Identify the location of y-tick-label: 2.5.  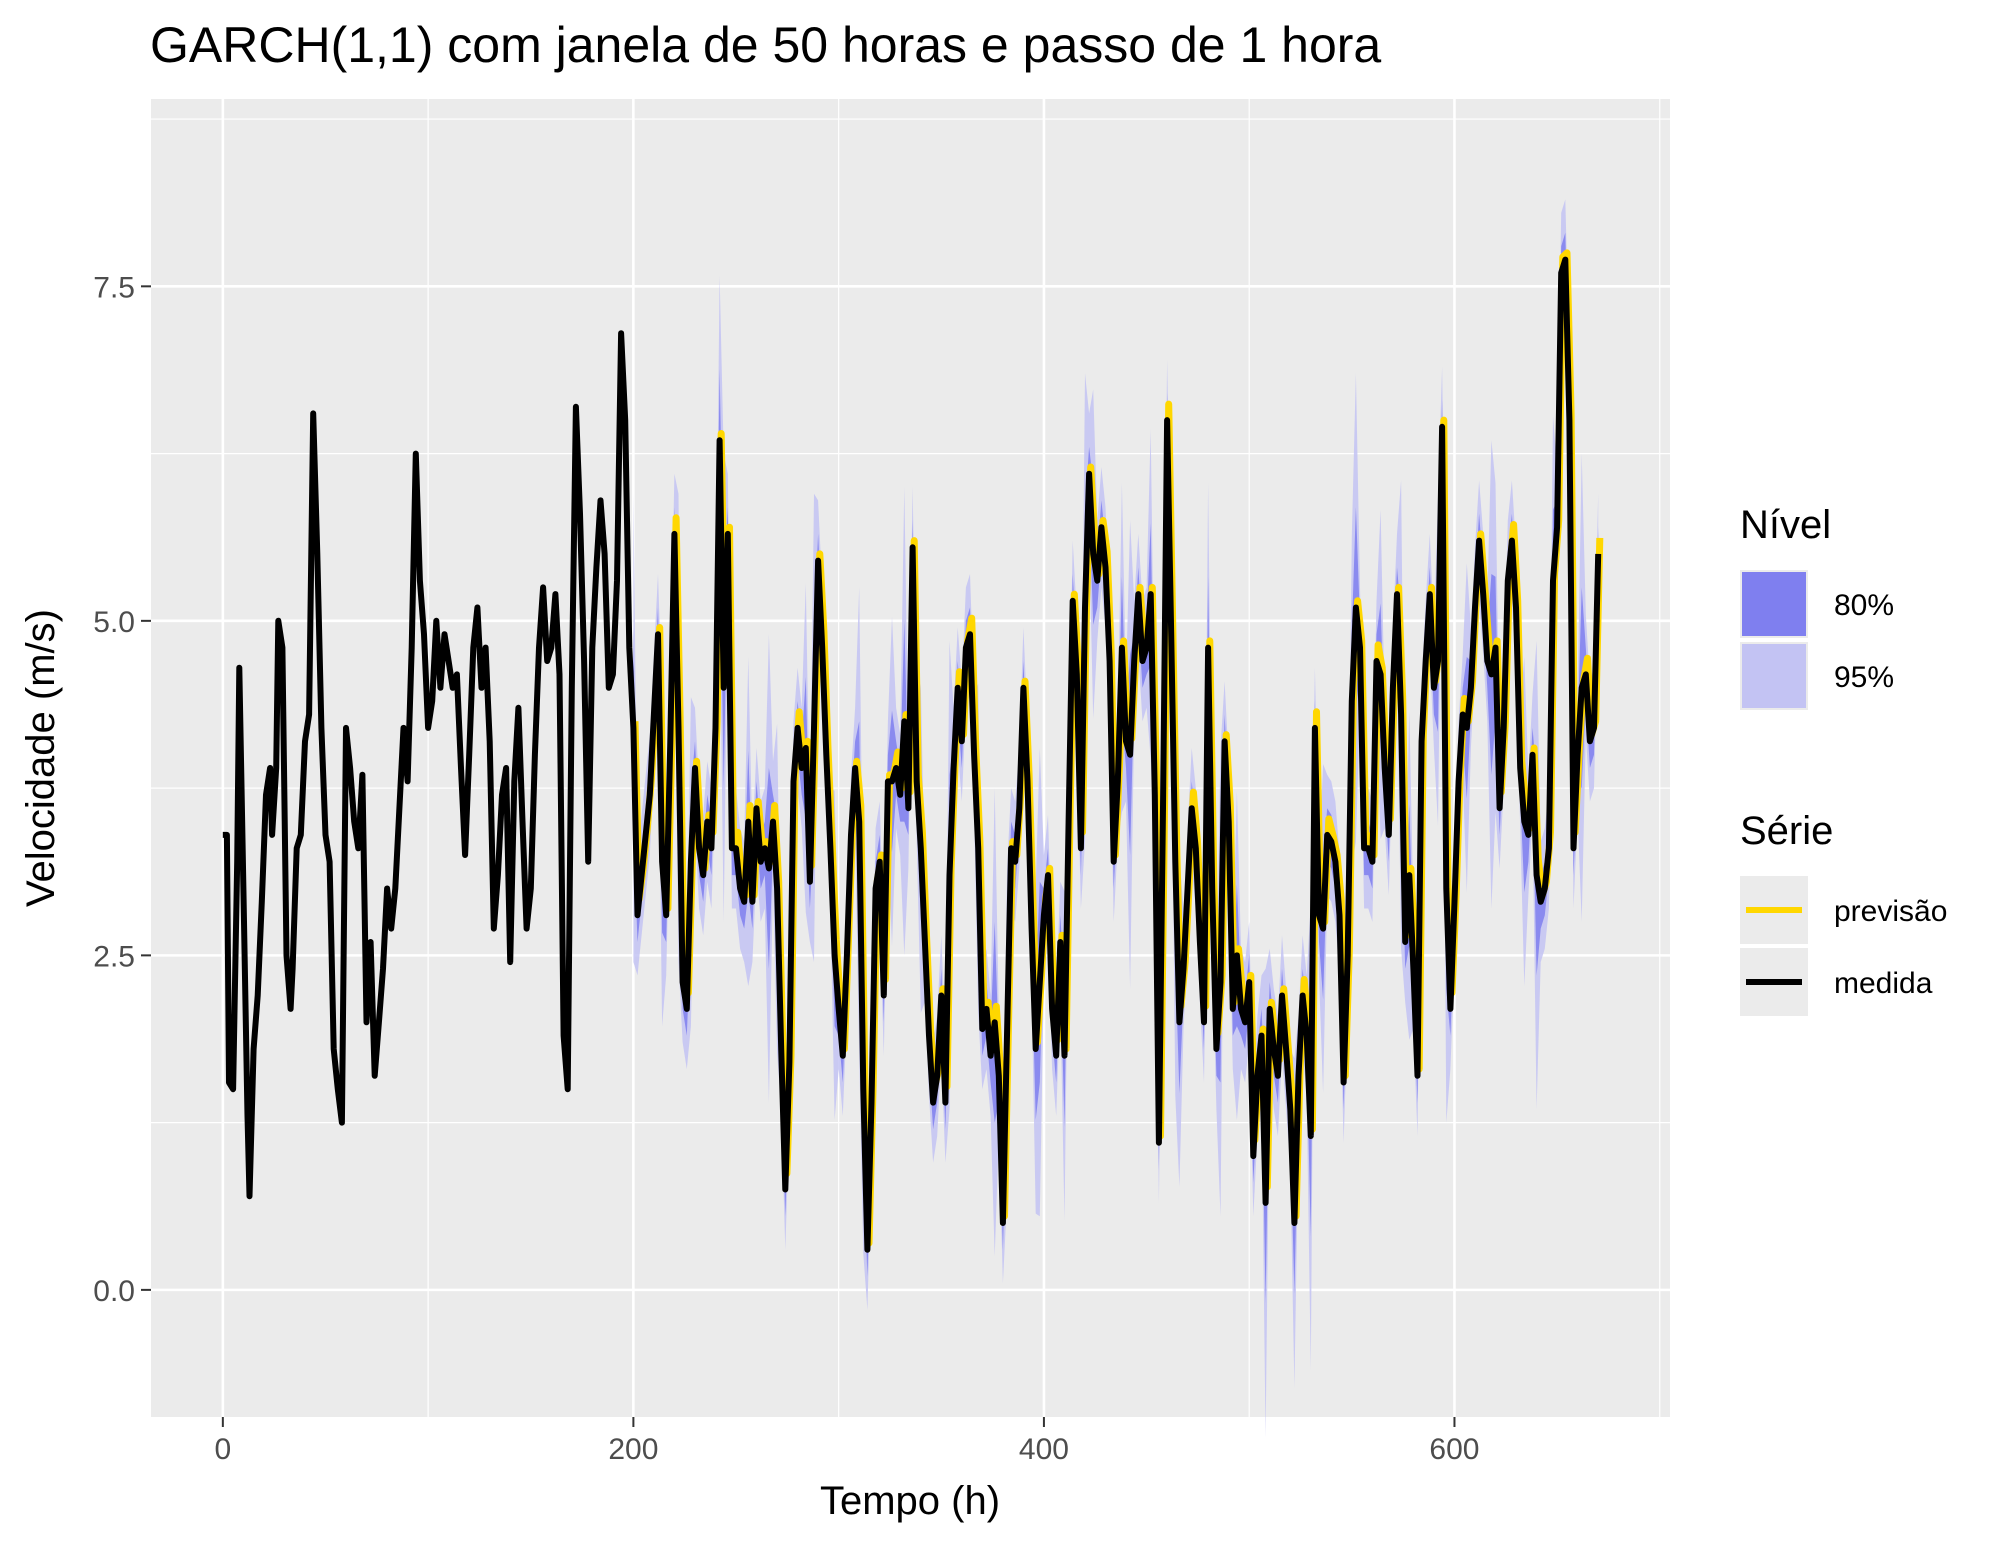
(114, 956).